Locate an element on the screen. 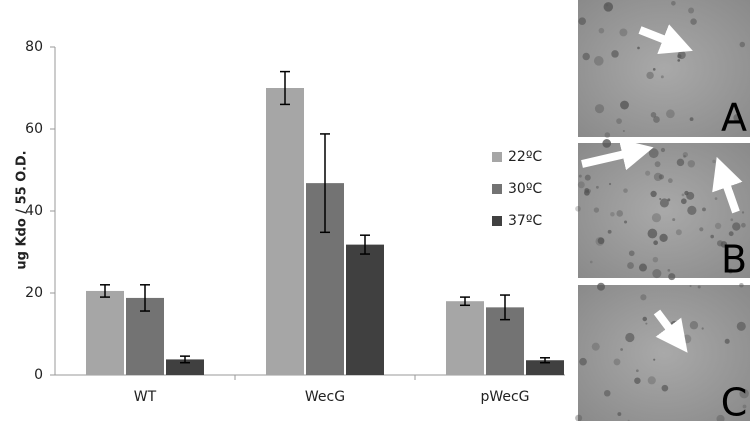 The height and width of the screenshot is (421, 750). legend-label: 22ºC is located at coordinates (525, 157).